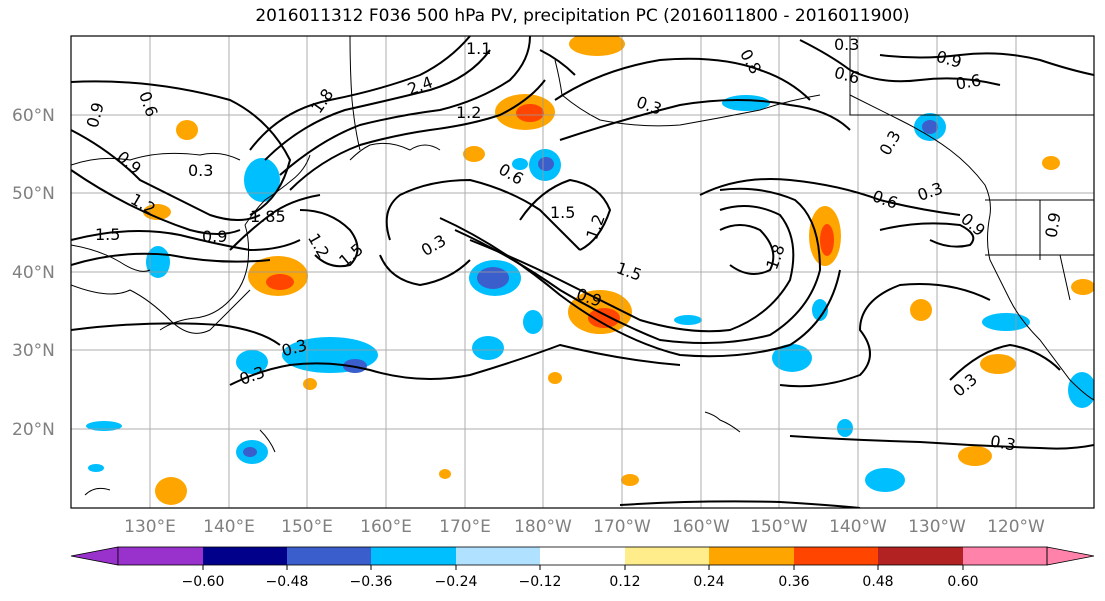 Image resolution: width=1105 pixels, height=601 pixels. I want to click on lon-label: 160°E, so click(386, 527).